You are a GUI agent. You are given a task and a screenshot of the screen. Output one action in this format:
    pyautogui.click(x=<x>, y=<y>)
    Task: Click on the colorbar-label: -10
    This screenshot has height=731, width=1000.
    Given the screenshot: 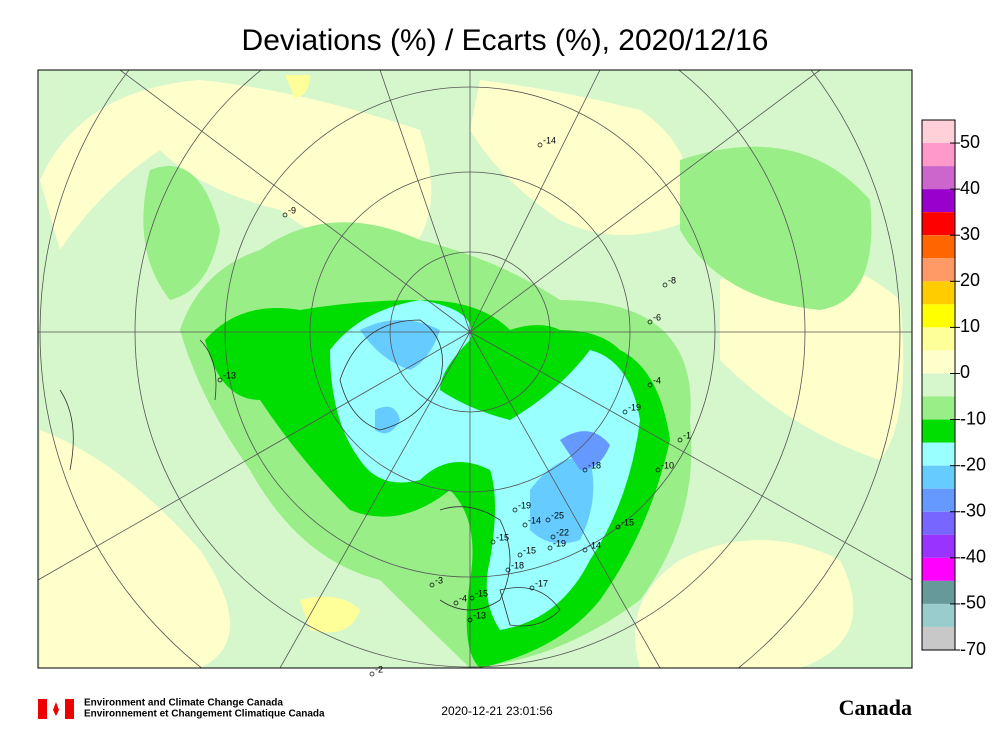 What is the action you would take?
    pyautogui.click(x=973, y=418)
    